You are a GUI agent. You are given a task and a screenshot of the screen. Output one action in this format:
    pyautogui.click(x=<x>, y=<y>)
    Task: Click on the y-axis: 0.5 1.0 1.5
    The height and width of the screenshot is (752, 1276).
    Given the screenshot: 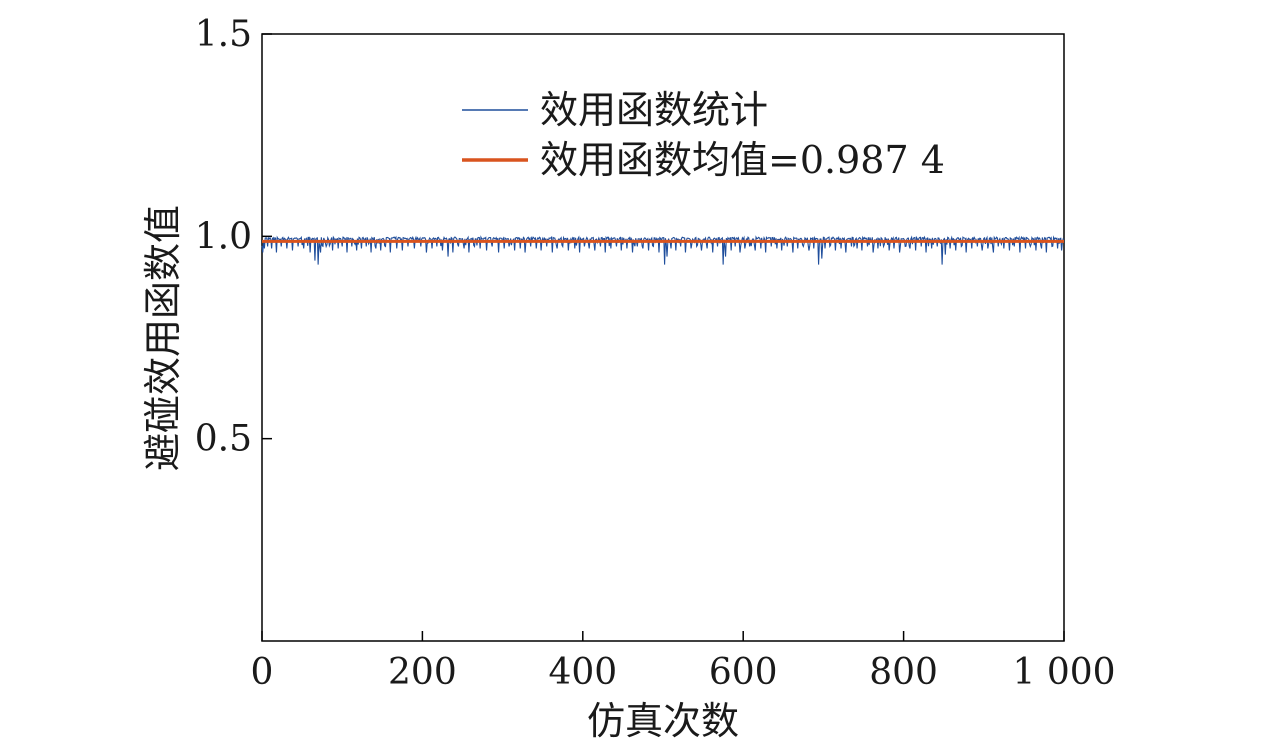 What is the action you would take?
    pyautogui.click(x=233, y=237)
    